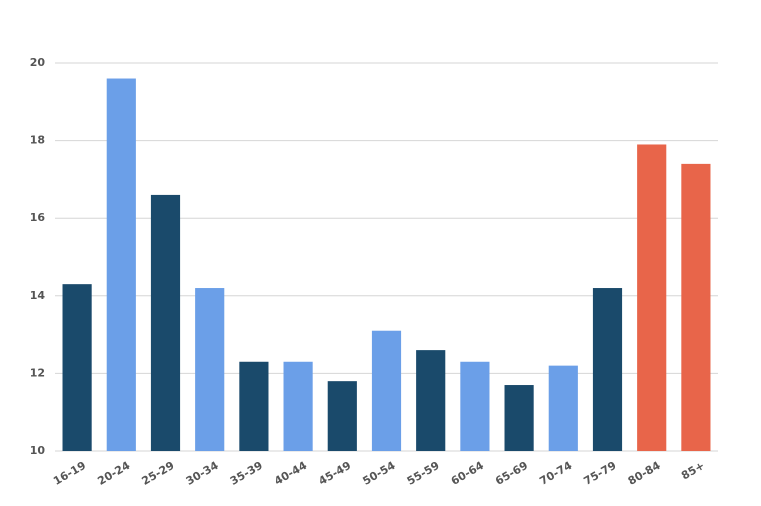 Image resolution: width=761 pixels, height=506 pixels. I want to click on x-tick-label: 60-64, so click(467, 473).